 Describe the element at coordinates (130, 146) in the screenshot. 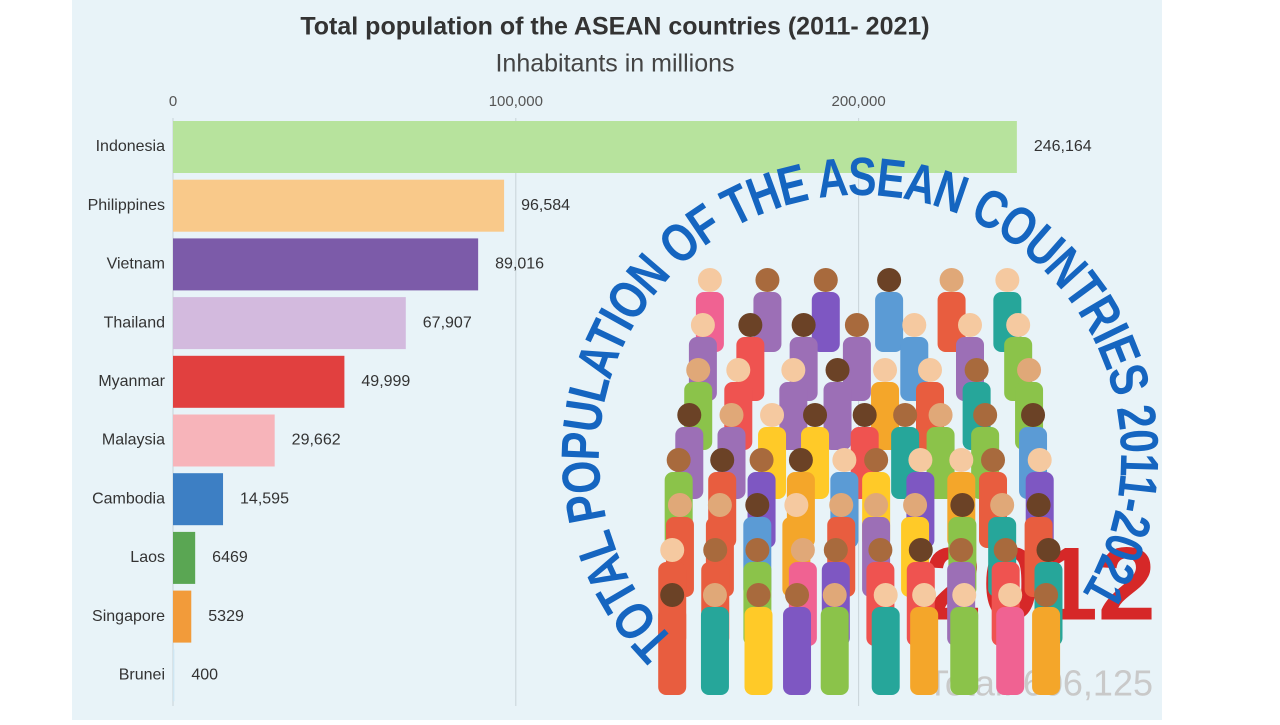

I see `category-label: Indonesia` at that location.